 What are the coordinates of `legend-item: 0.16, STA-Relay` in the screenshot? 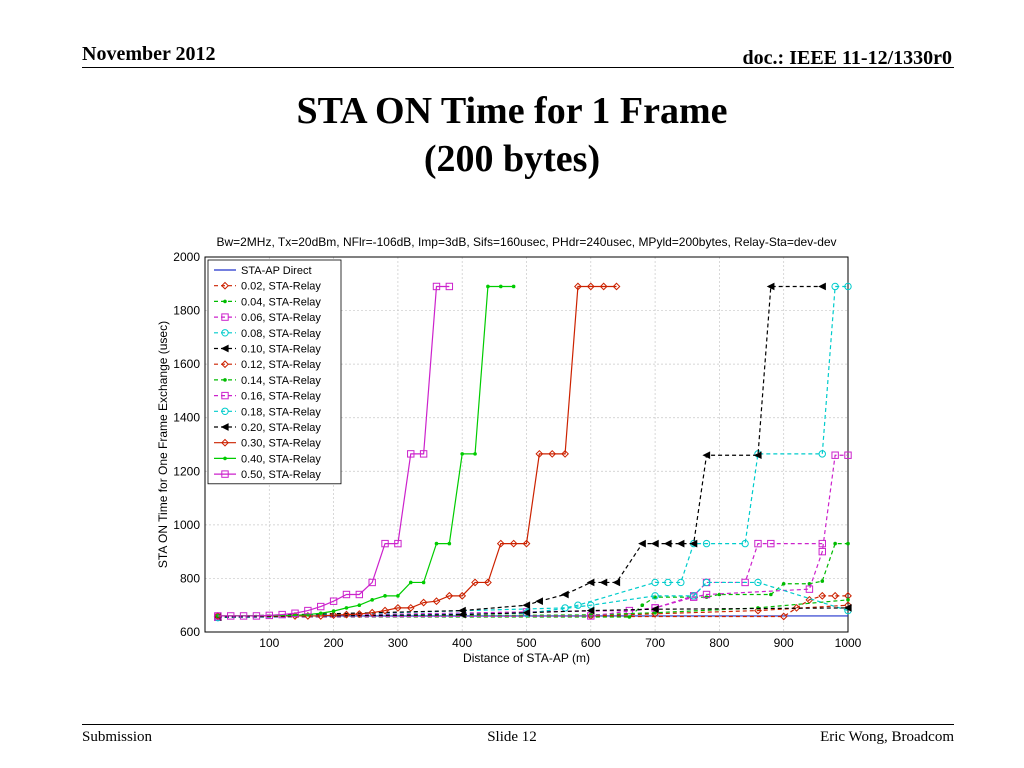 It's located at (267, 397).